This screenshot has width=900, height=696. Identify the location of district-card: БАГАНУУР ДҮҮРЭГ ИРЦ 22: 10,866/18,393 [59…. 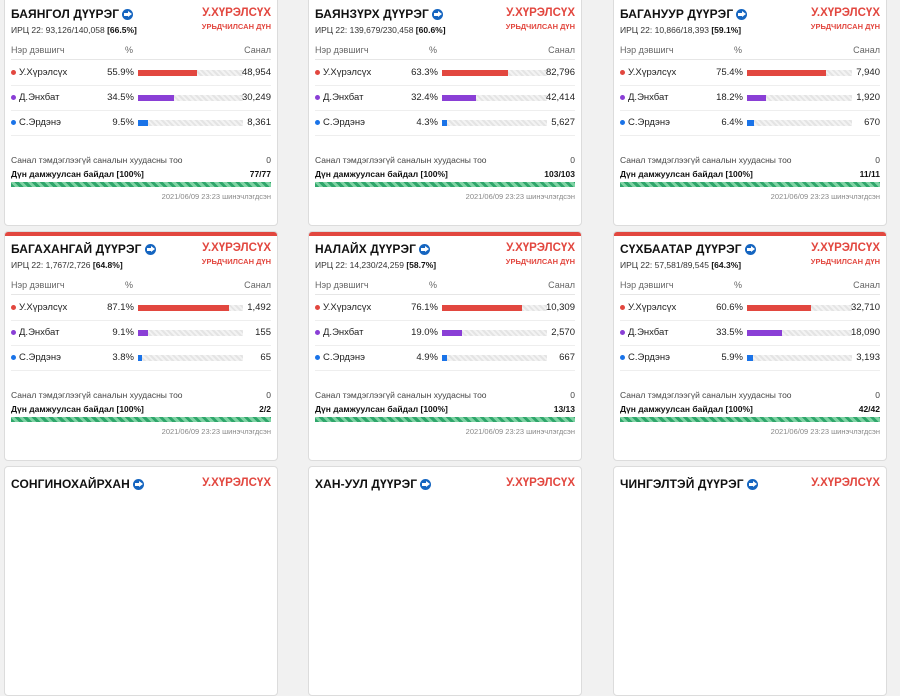
(750, 113).